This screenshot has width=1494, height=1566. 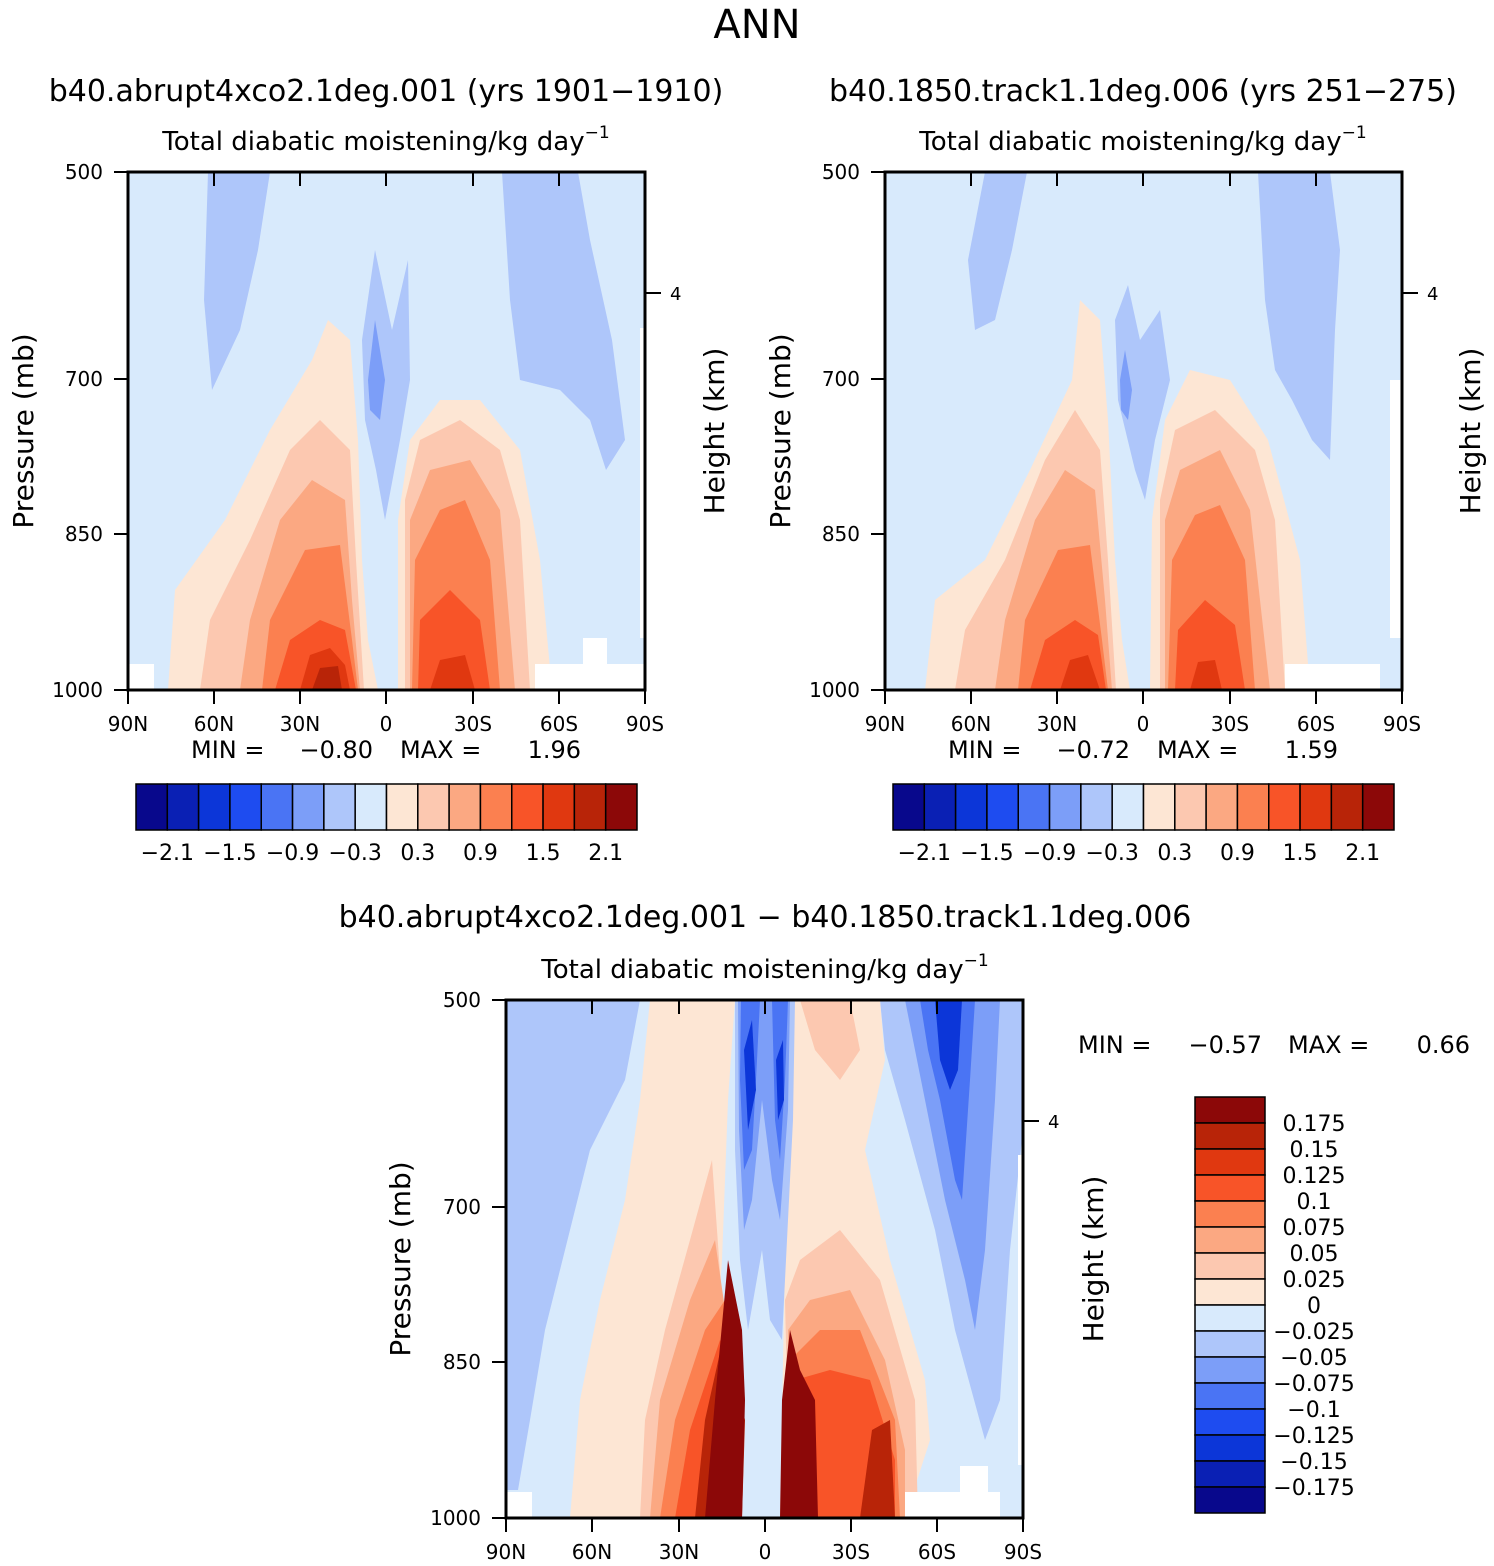 I want to click on panel-c-colorbar-label: 0.1, so click(x=1314, y=1202).